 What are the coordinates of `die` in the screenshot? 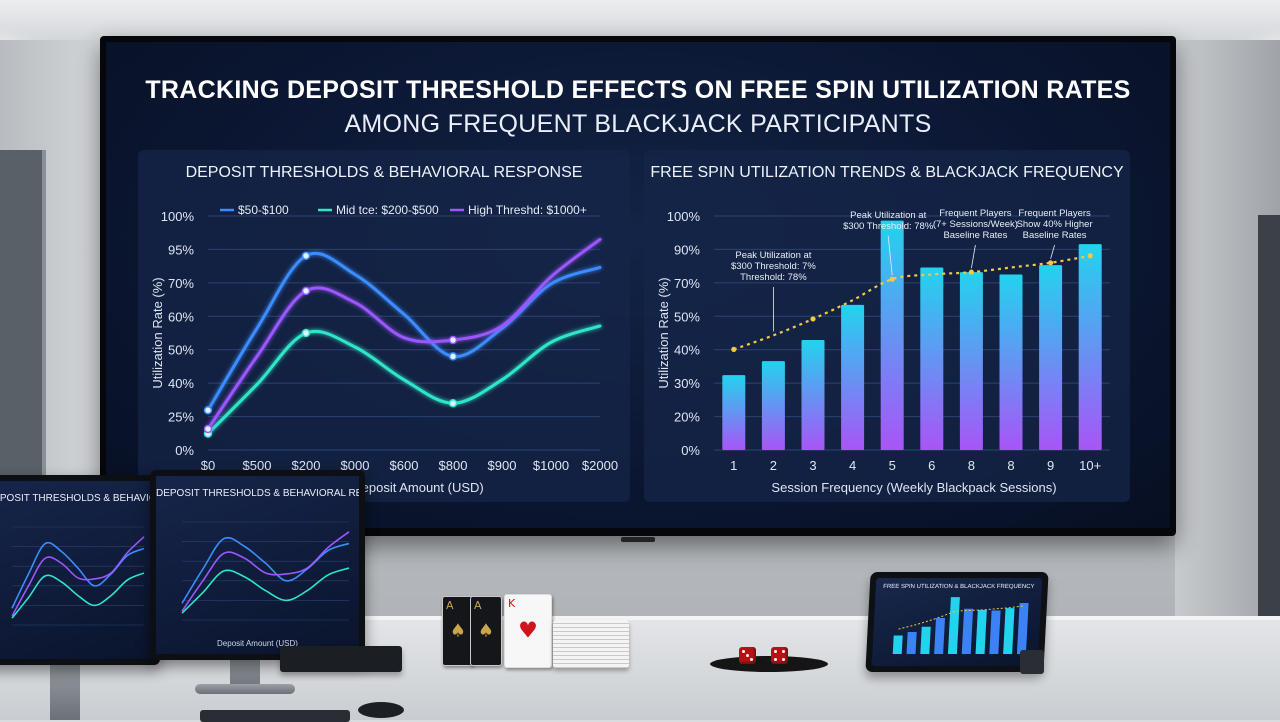 It's located at (779, 655).